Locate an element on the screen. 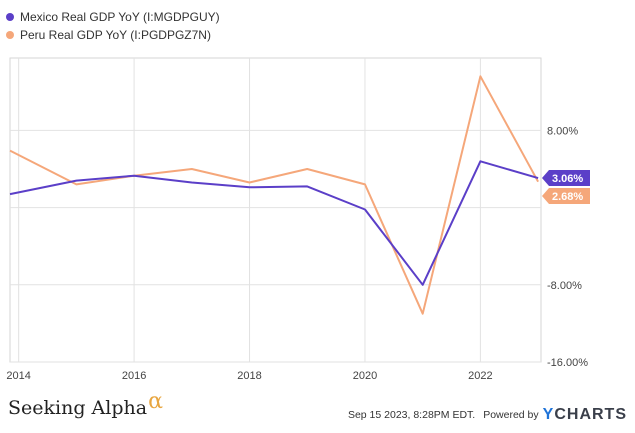  x-tick-label-2016: 2016 is located at coordinates (134, 376).